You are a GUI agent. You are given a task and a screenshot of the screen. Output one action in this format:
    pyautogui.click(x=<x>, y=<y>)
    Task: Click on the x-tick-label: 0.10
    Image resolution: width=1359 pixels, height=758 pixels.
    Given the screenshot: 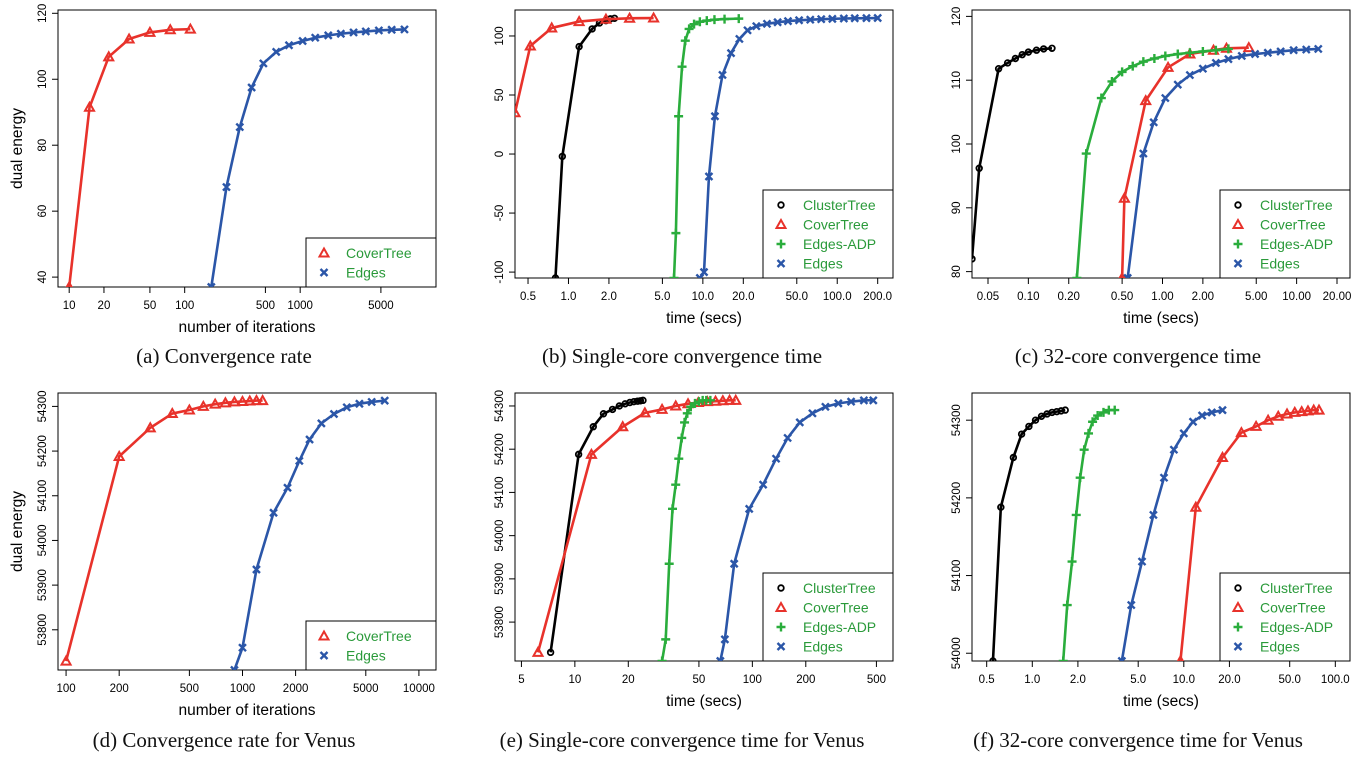 What is the action you would take?
    pyautogui.click(x=1028, y=297)
    